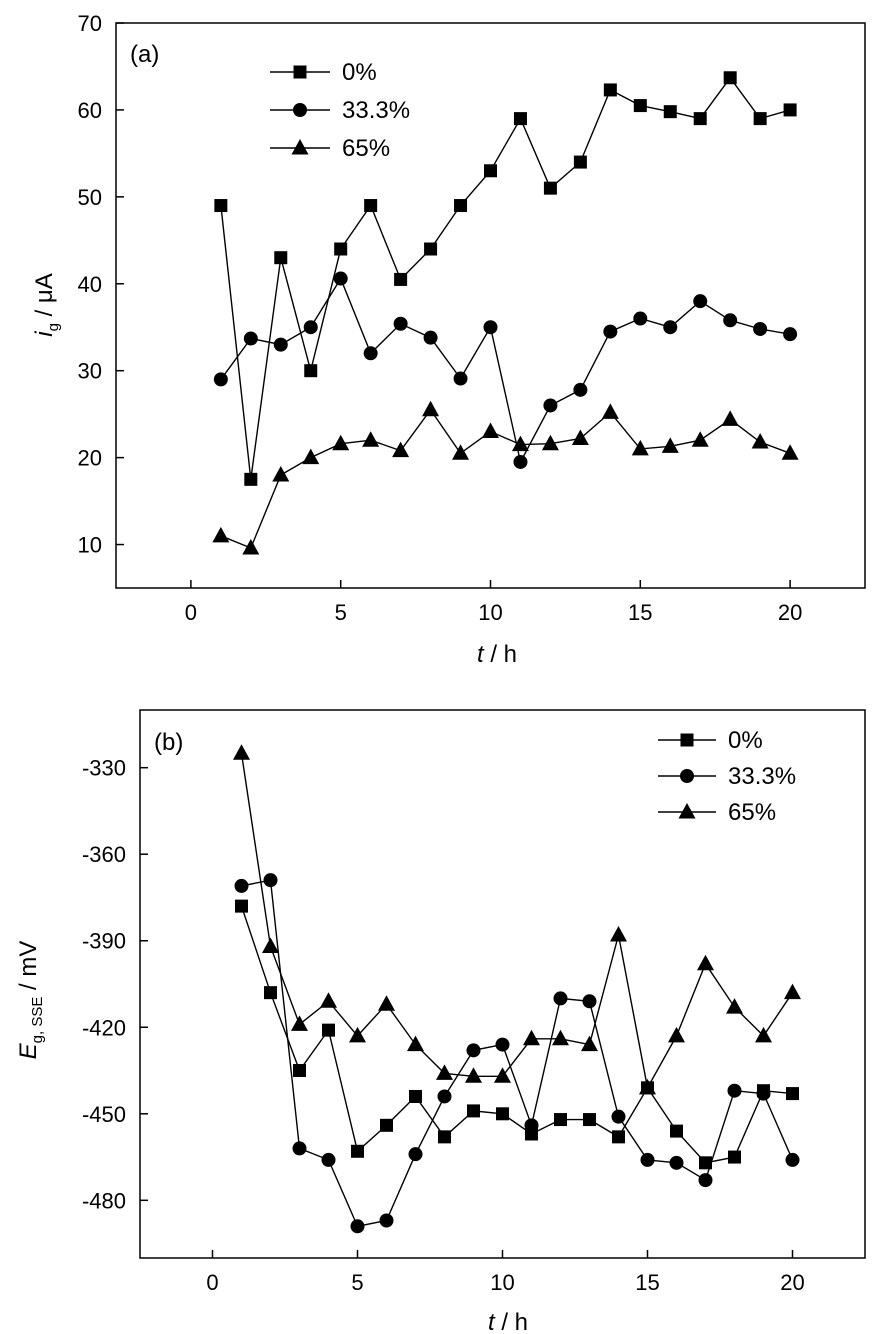 This screenshot has height=1334, width=886. Describe the element at coordinates (104, 1200) in the screenshot. I see `y-tick-label: -480` at that location.